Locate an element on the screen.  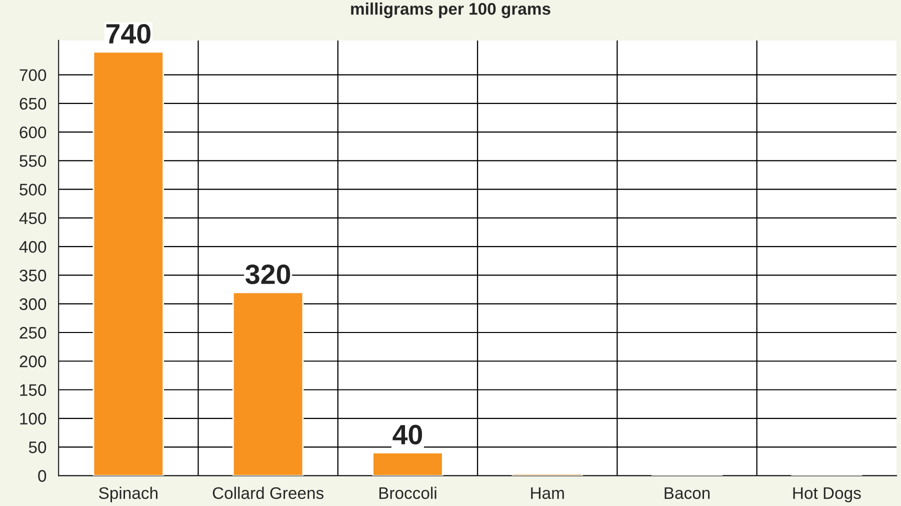
y-tick-label: 600 is located at coordinates (33, 132).